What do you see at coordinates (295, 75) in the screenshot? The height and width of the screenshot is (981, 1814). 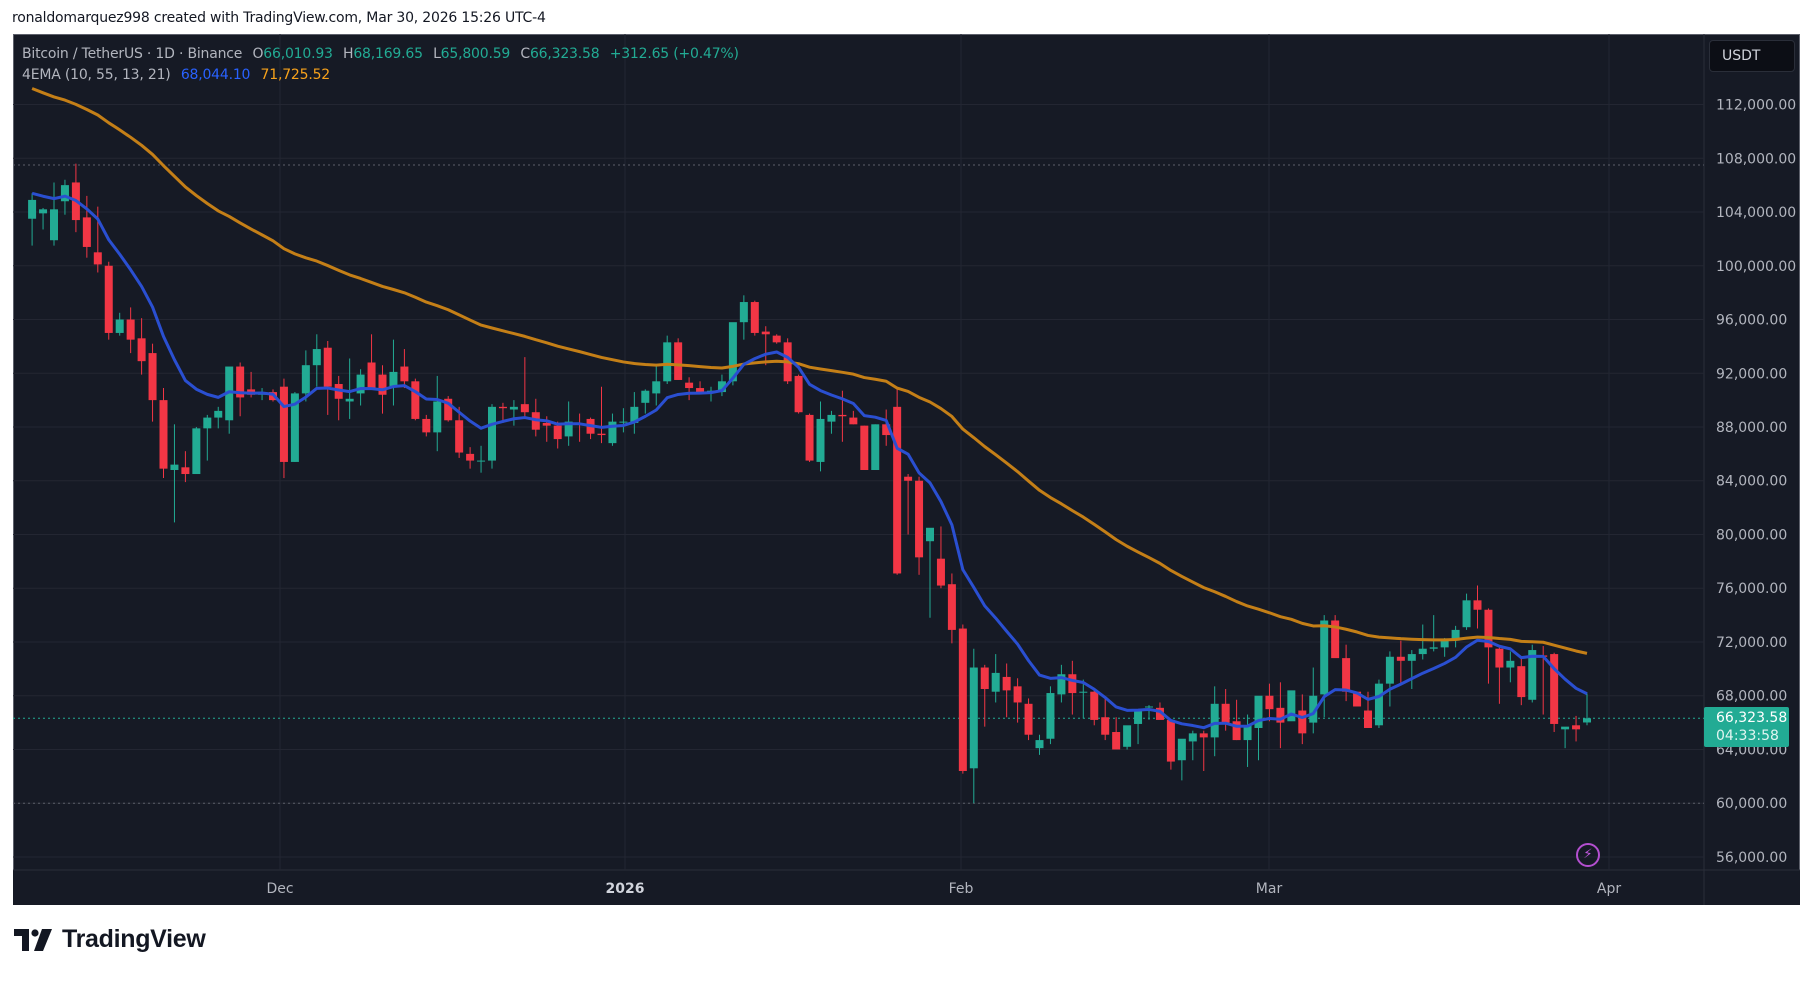 I see `ema-slow-value: 71,725.52` at bounding box center [295, 75].